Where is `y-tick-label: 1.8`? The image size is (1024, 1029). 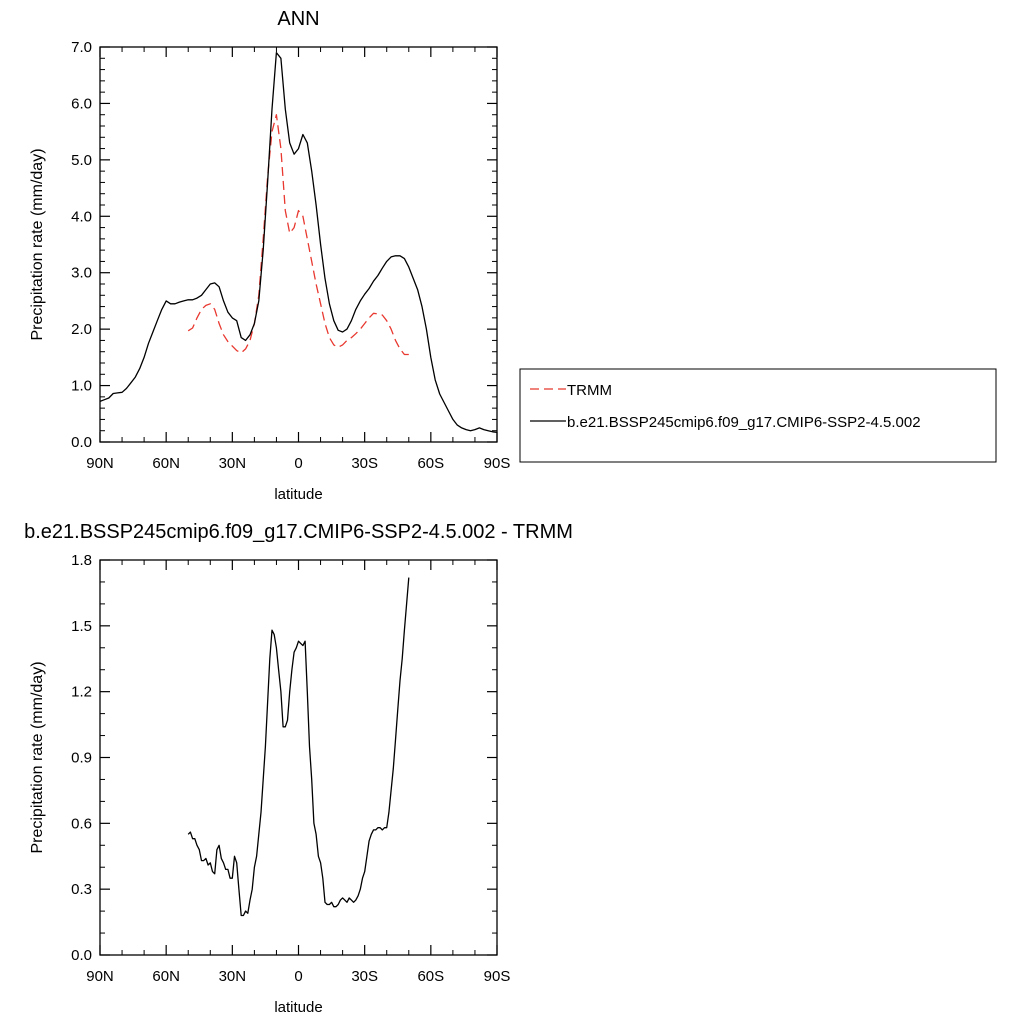 y-tick-label: 1.8 is located at coordinates (81, 560).